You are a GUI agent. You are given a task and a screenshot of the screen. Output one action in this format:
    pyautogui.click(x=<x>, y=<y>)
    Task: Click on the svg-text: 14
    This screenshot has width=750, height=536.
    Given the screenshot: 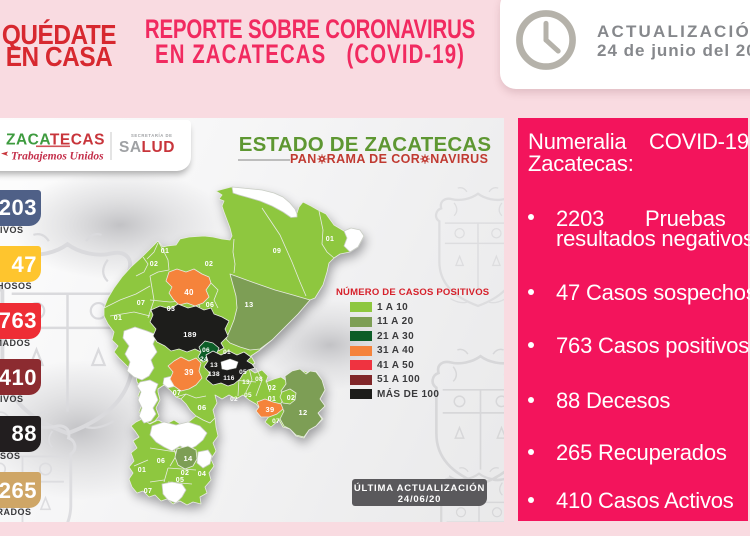 What is the action you would take?
    pyautogui.click(x=188, y=458)
    